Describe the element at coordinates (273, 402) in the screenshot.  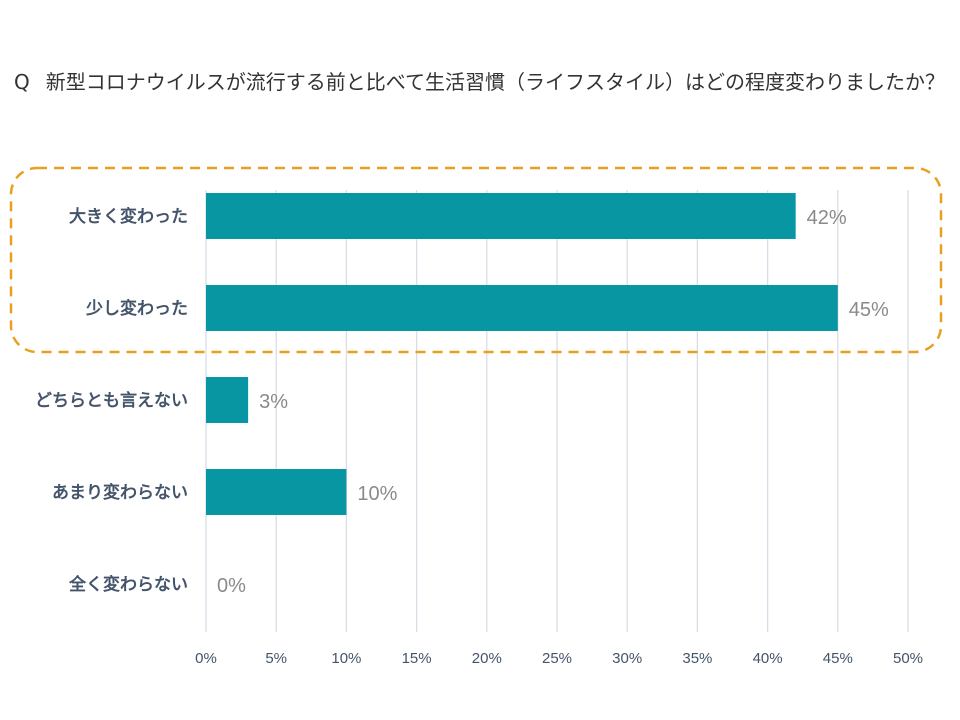
I see `value-label: 3%` at that location.